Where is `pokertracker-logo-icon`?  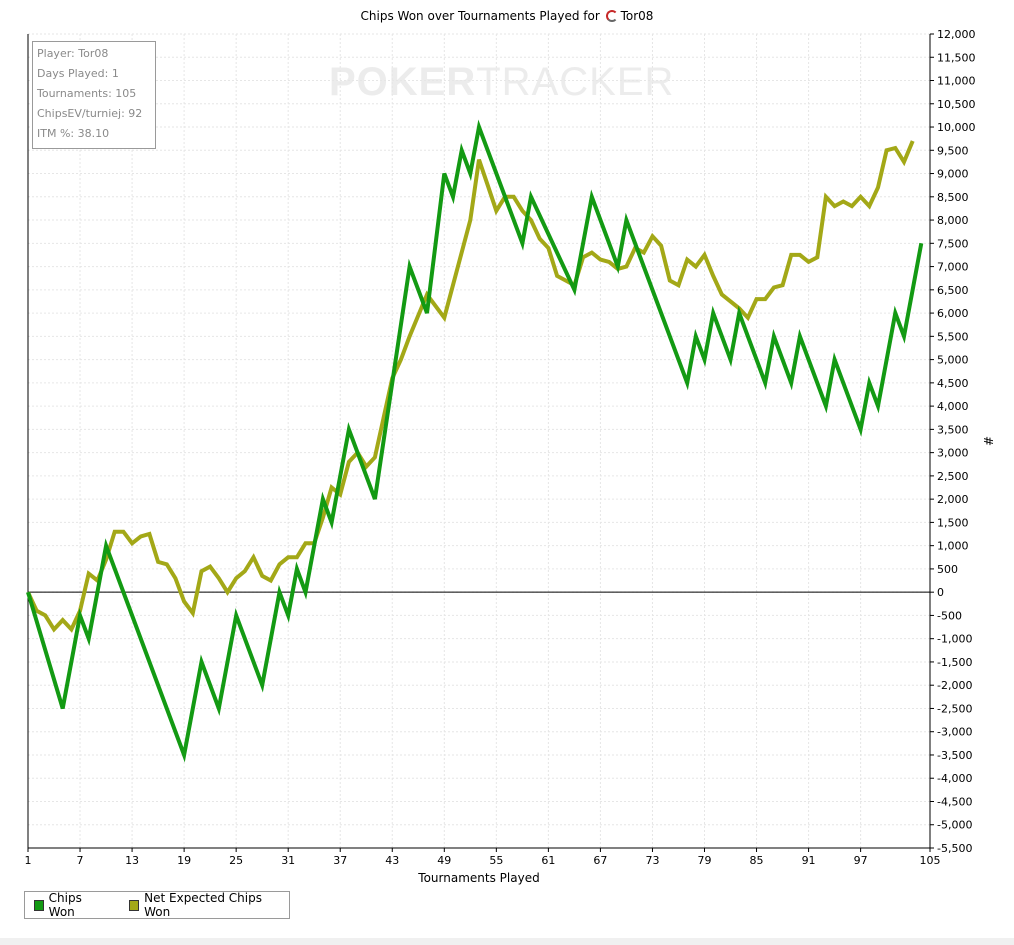 pokertracker-logo-icon is located at coordinates (611, 16).